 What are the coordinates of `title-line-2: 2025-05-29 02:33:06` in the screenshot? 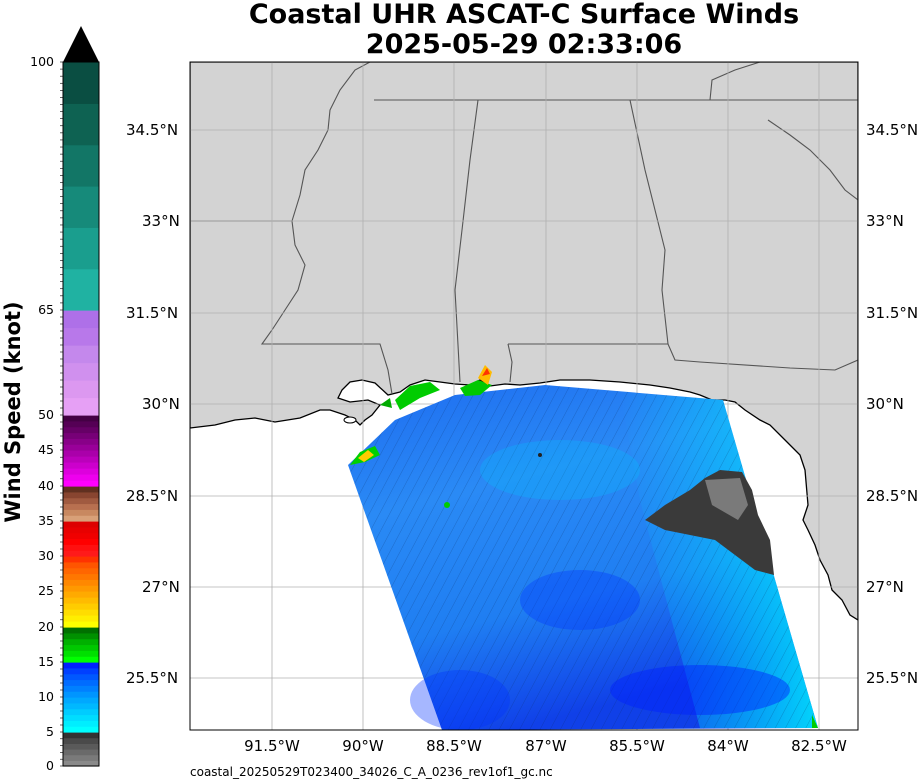 It's located at (524, 44).